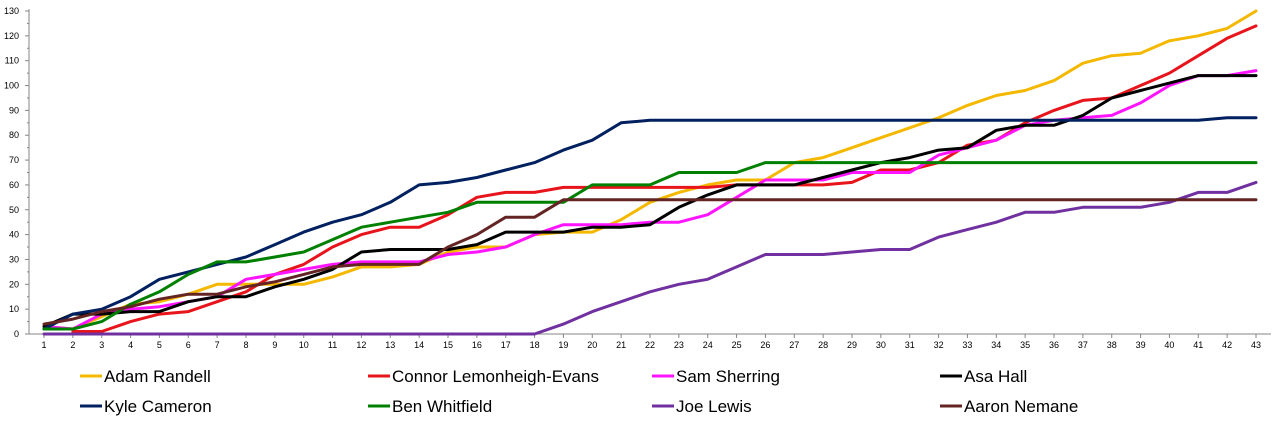 This screenshot has width=1279, height=425. Describe the element at coordinates (995, 376) in the screenshot. I see `legend-label: Asa Hall` at that location.